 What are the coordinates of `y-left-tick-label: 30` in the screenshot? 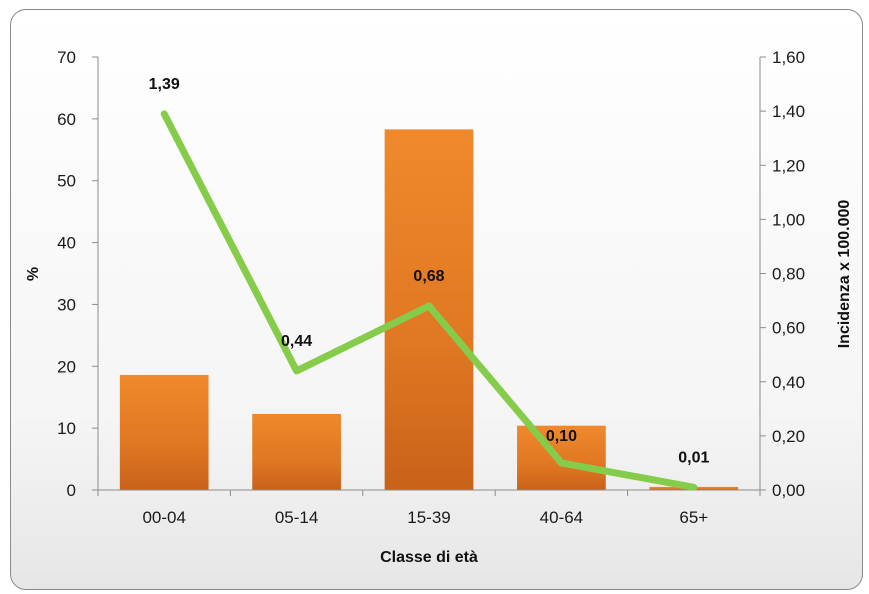 It's located at (66, 304).